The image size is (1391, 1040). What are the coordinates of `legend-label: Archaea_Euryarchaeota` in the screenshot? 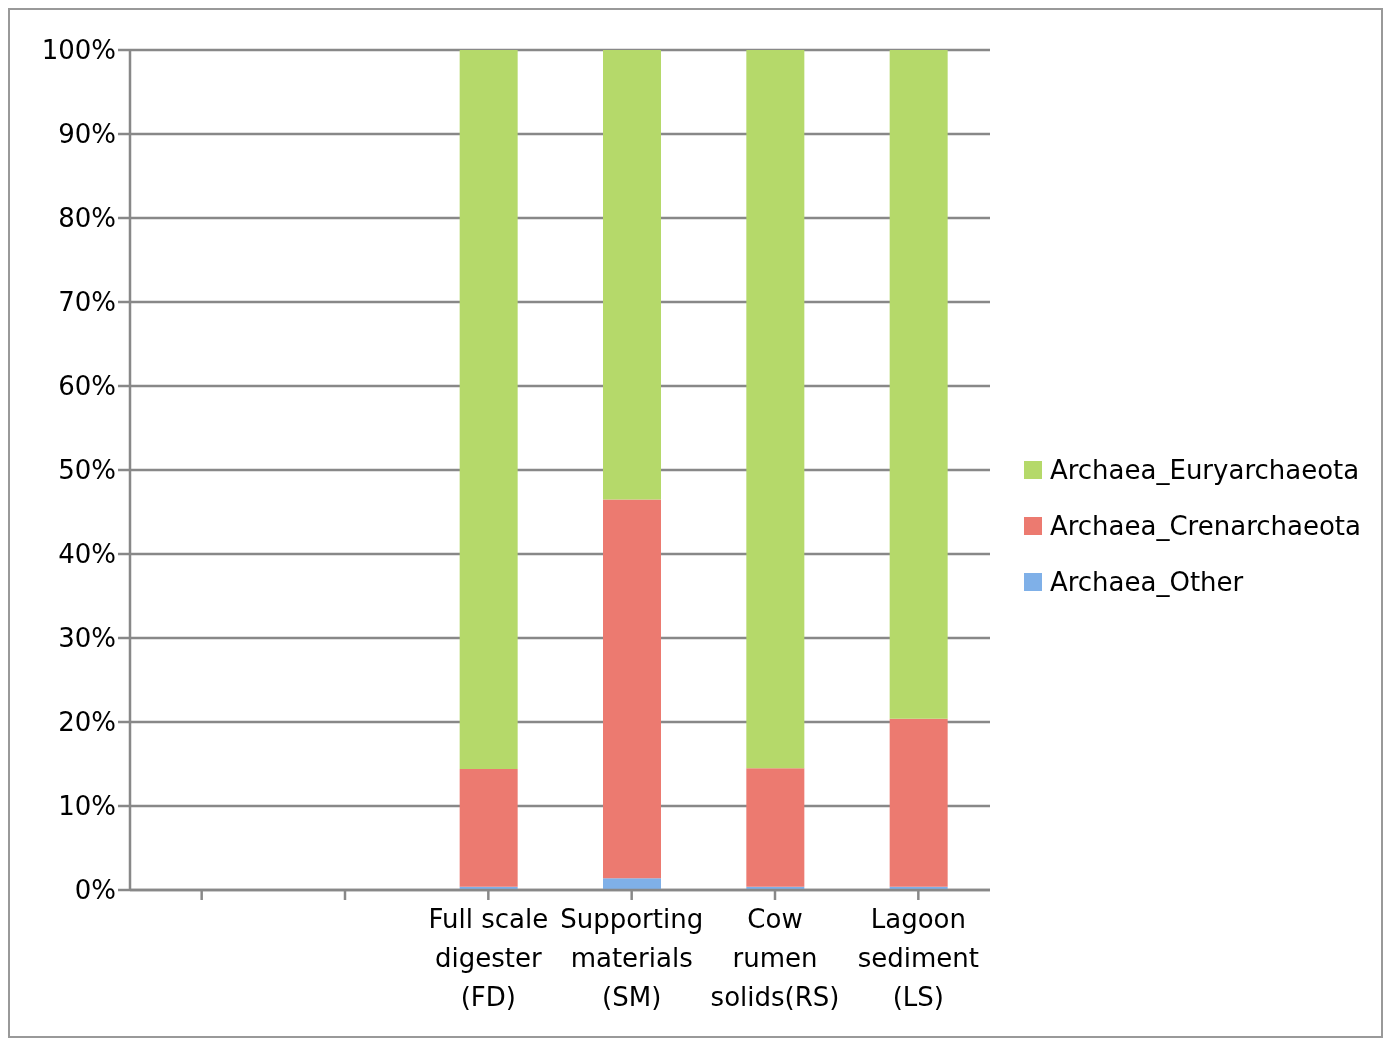 It's located at (1204, 470).